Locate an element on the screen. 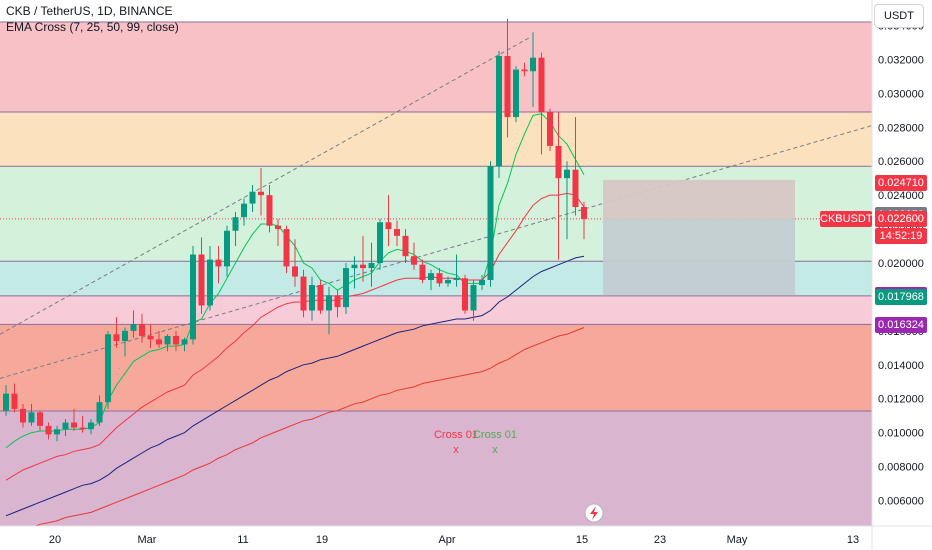 This screenshot has height=550, width=932. lightning-icon is located at coordinates (594, 513).